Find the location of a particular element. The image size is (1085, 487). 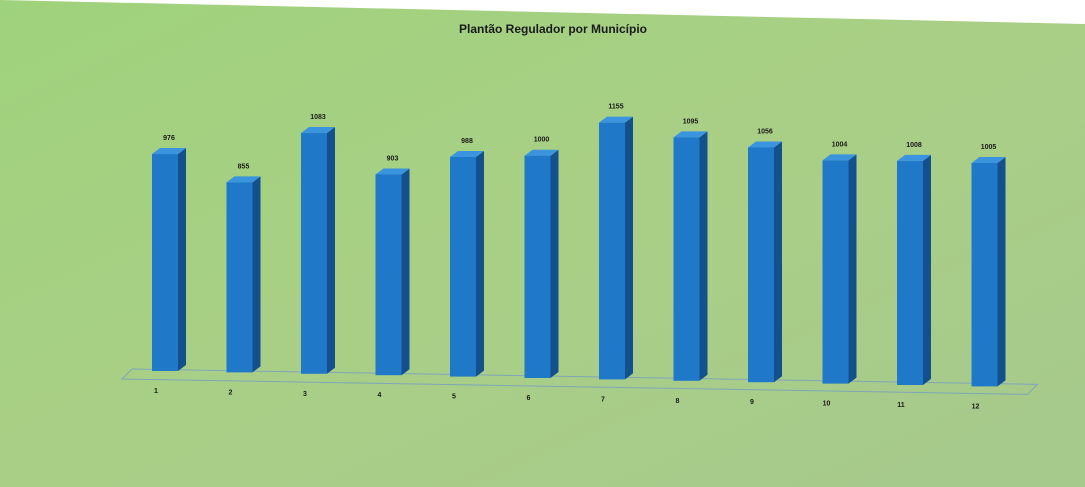

data-label: 1095 is located at coordinates (691, 121).